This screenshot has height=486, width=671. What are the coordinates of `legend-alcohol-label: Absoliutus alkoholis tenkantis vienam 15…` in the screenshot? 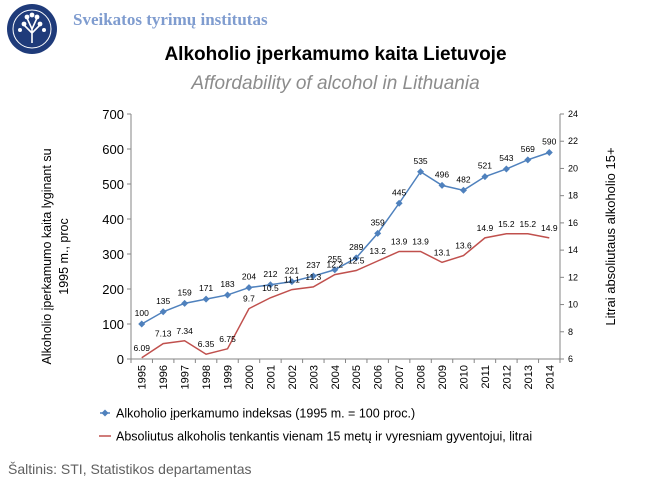 It's located at (324, 437).